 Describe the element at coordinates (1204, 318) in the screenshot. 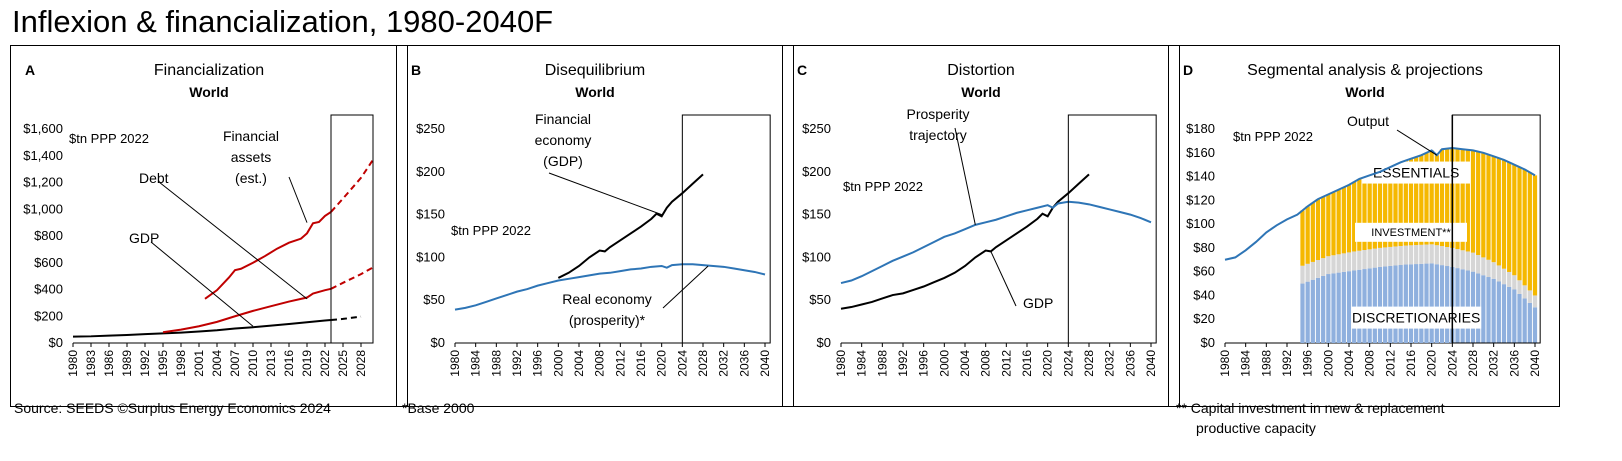

I see `y-tick-label: $20` at that location.